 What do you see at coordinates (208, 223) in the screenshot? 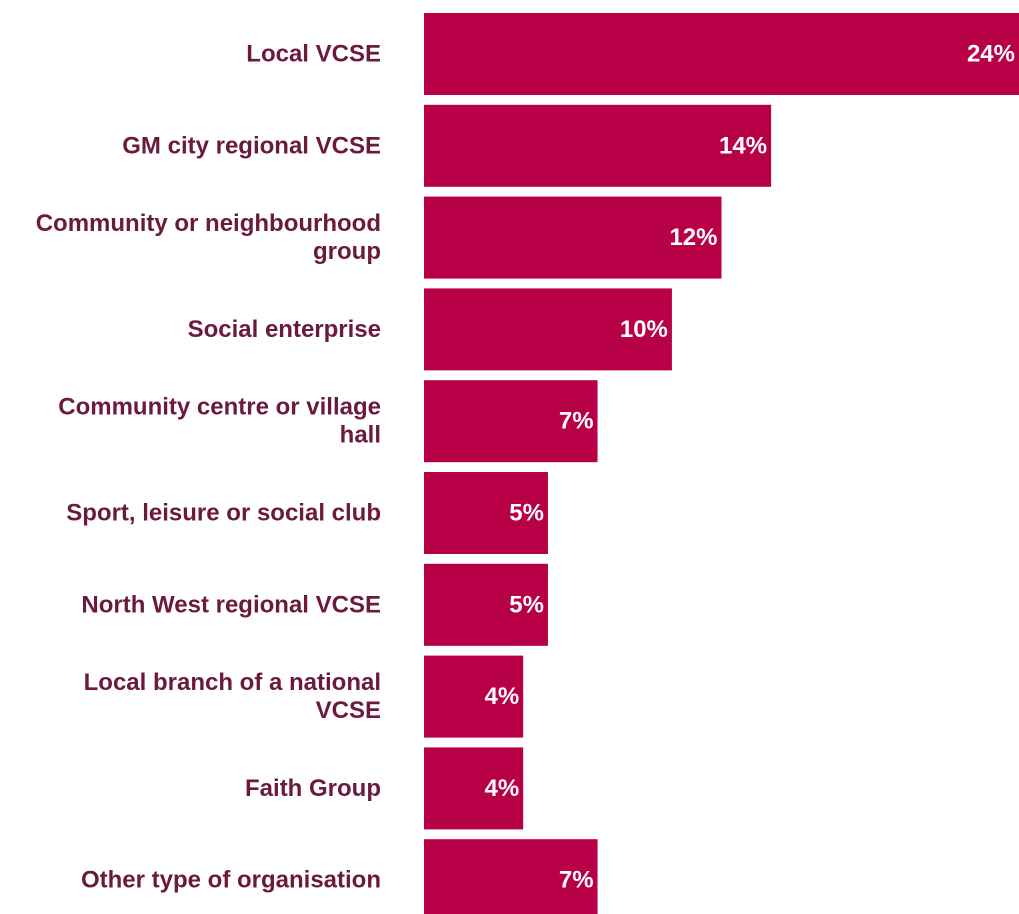
I see `category-label: Community or neighbourhood` at bounding box center [208, 223].